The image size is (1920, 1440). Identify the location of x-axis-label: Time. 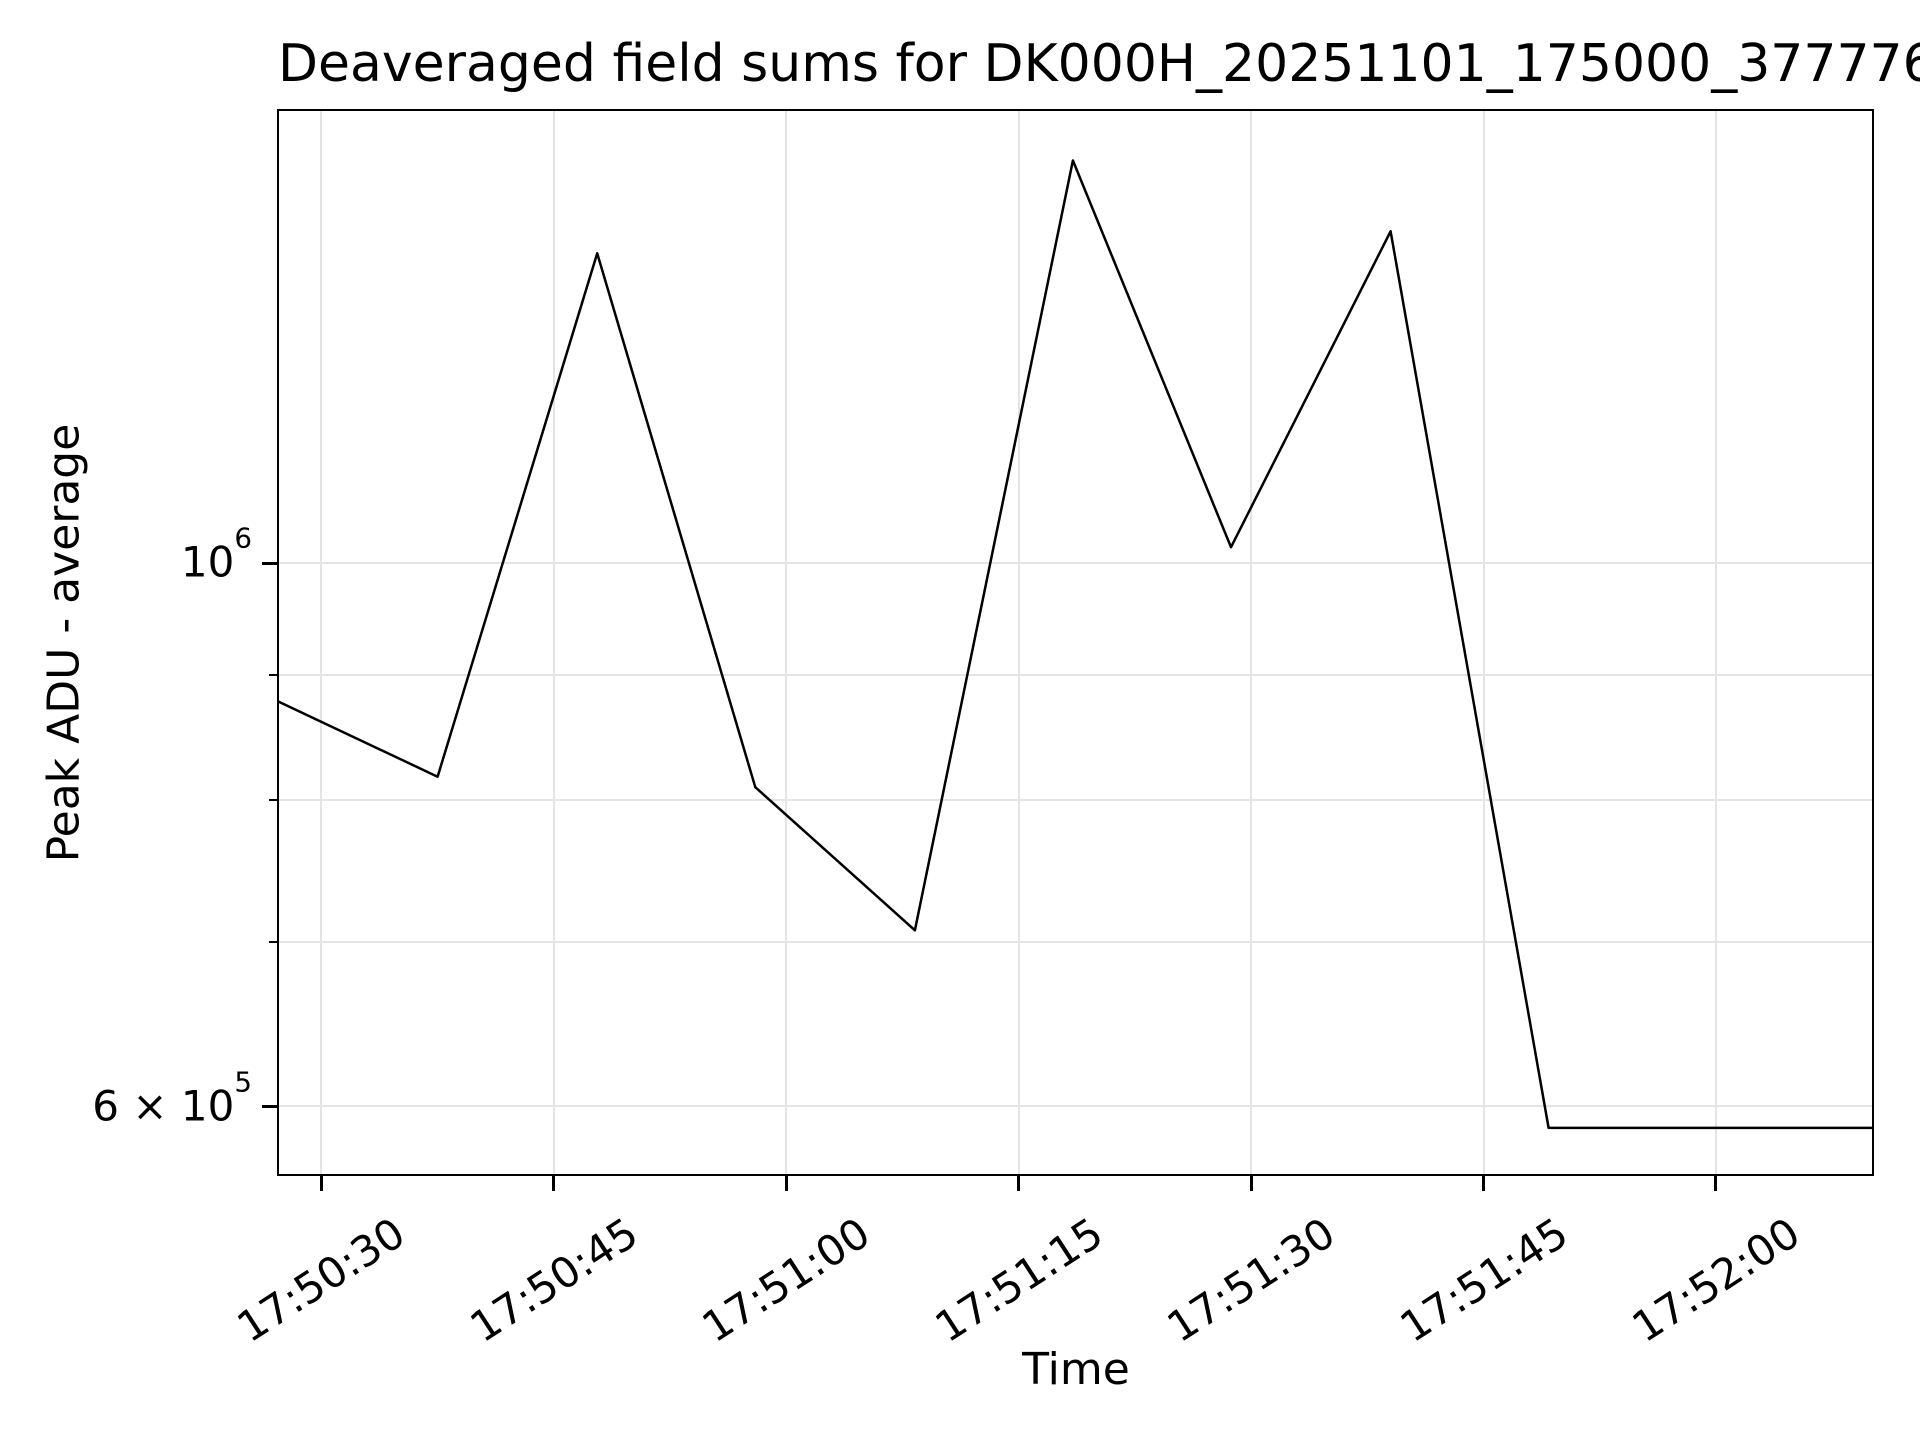
(1076, 1369).